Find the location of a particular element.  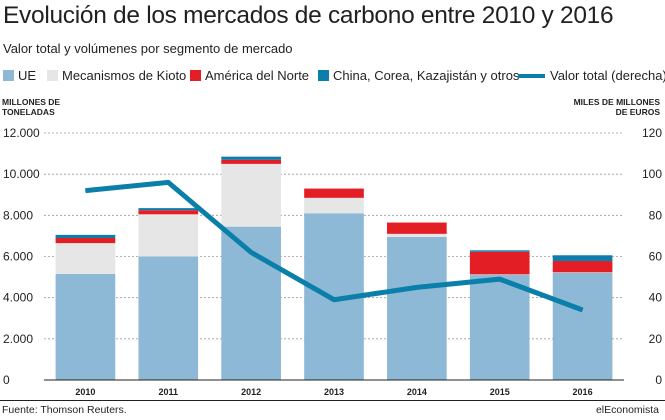

right-axis-title: MILES DE MILLONES DE EUROS is located at coordinates (617, 107).